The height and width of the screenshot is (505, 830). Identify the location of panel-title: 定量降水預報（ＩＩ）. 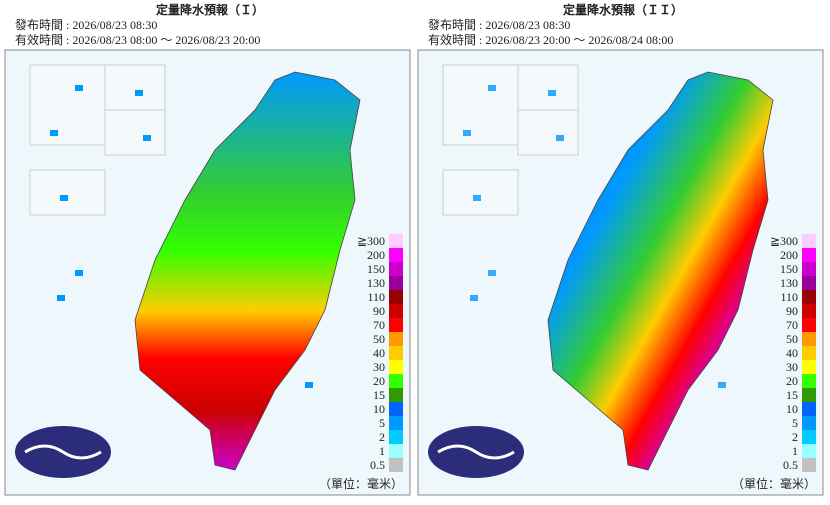
(623, 9).